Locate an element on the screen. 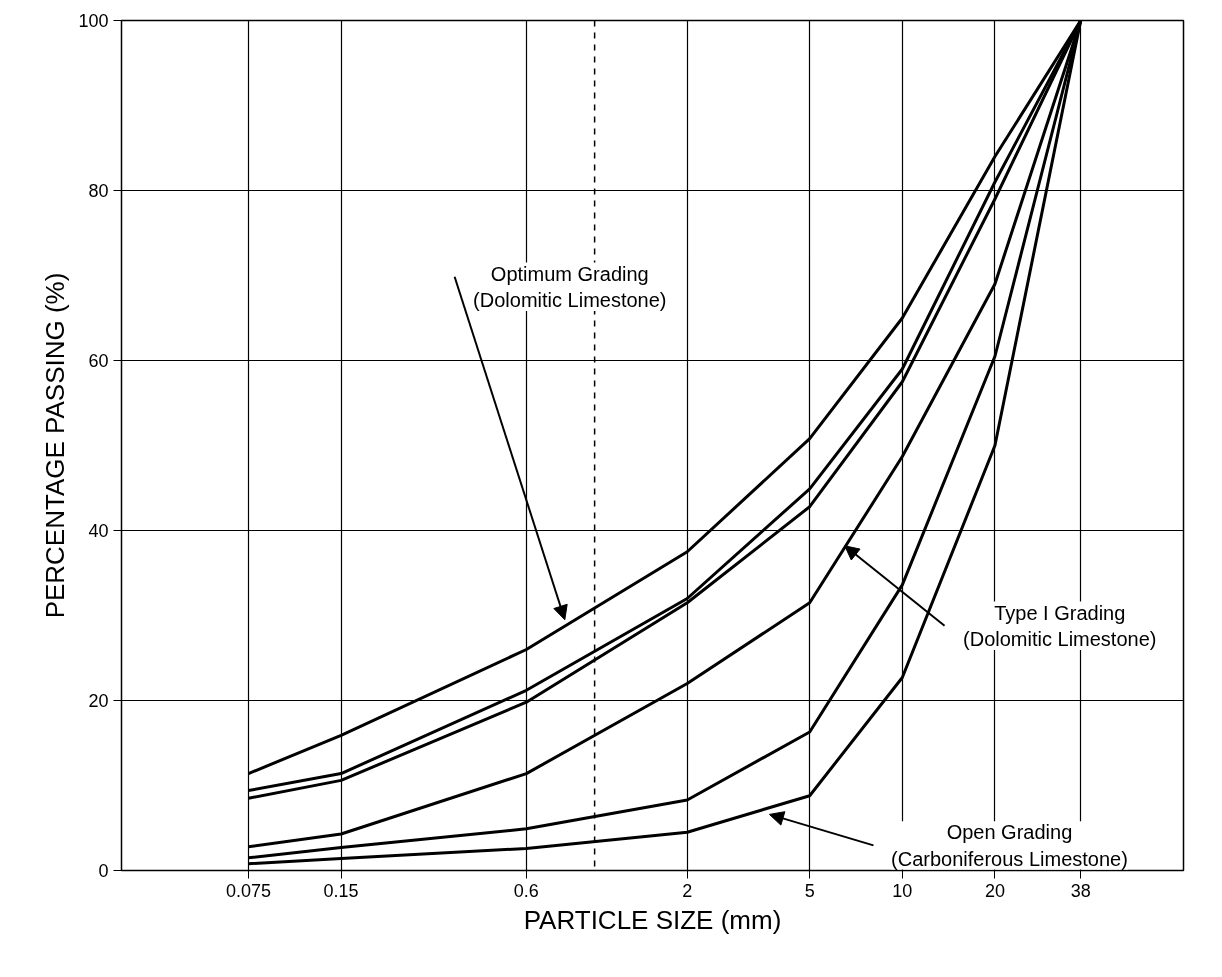 Image resolution: width=1222 pixels, height=977 pixels. x-axis-title: PARTICLE SIZE (mm) is located at coordinates (652, 919).